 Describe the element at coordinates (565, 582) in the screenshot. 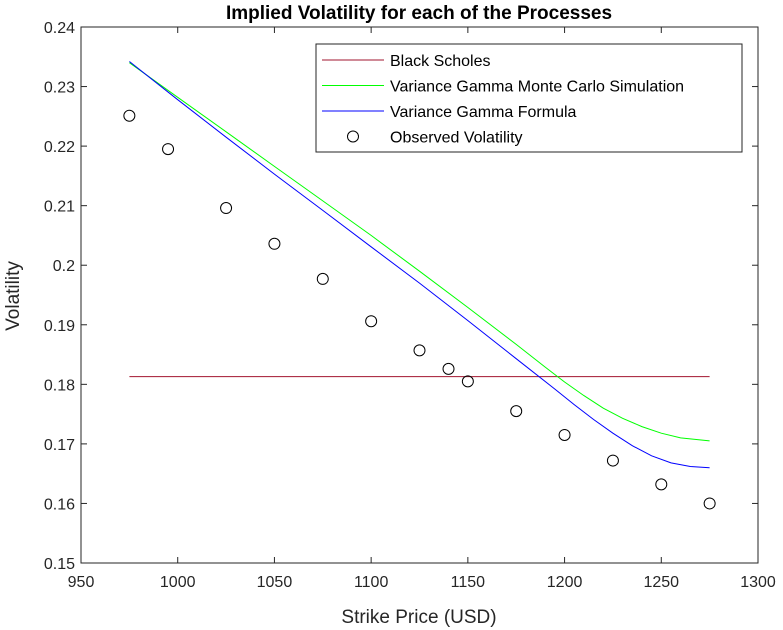

I see `x-tick-label: 1200` at that location.